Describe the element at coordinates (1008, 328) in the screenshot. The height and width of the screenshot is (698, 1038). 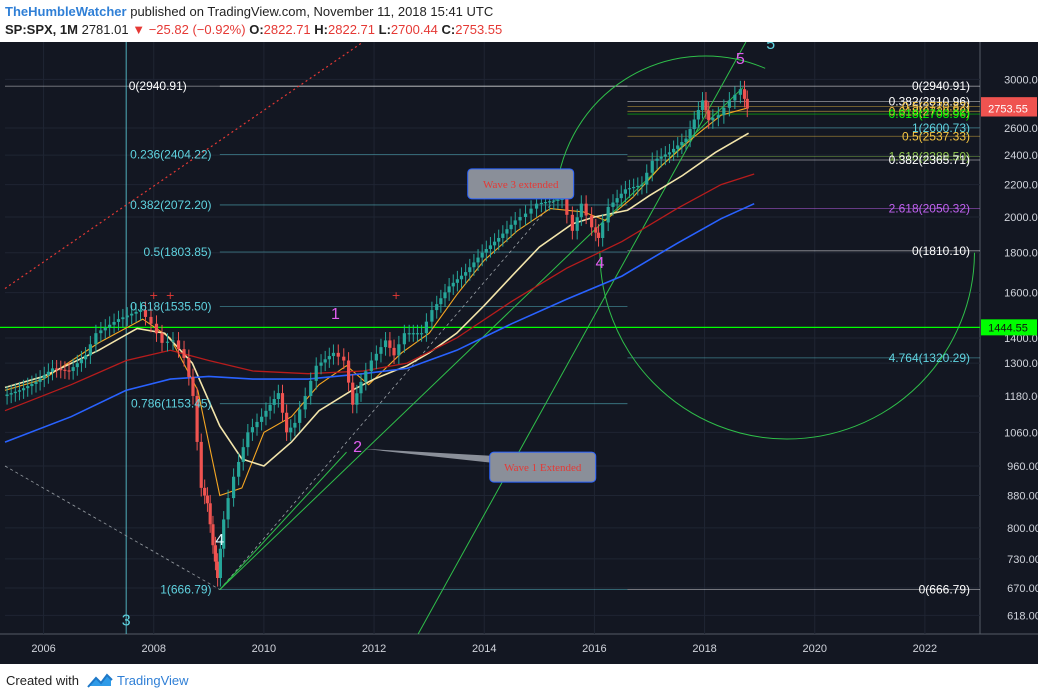
I see `price-tag-label: 1444.55` at that location.